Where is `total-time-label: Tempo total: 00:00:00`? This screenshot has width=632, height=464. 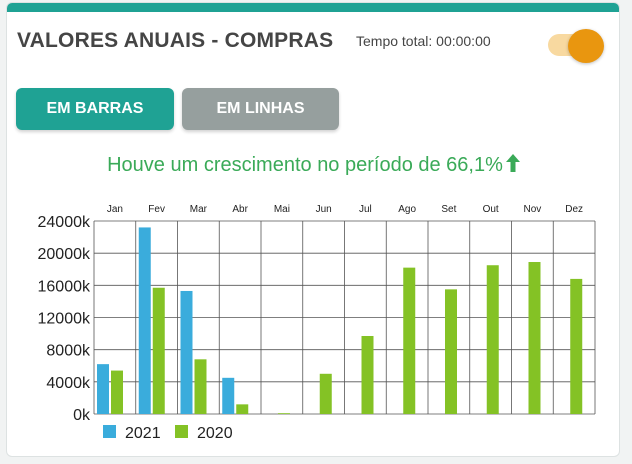 total-time-label: Tempo total: 00:00:00 is located at coordinates (423, 41).